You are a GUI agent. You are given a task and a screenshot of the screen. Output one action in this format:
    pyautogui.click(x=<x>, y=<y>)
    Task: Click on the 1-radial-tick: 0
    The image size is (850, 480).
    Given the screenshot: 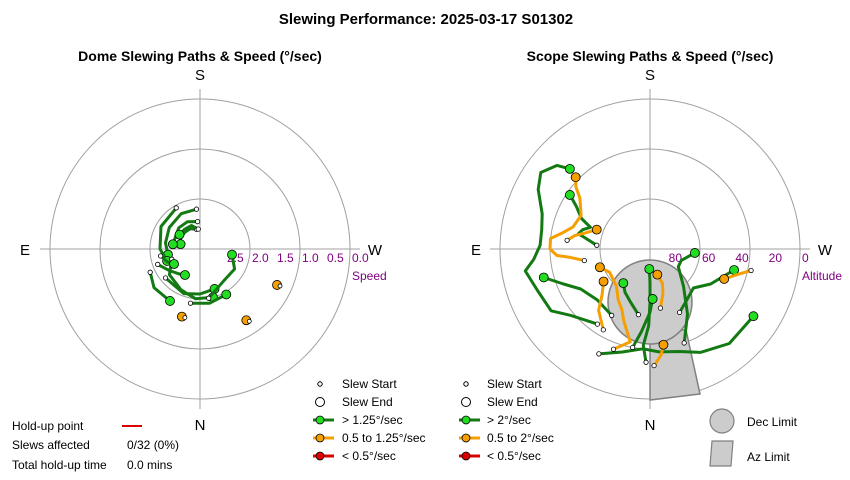 What is the action you would take?
    pyautogui.click(x=805, y=258)
    